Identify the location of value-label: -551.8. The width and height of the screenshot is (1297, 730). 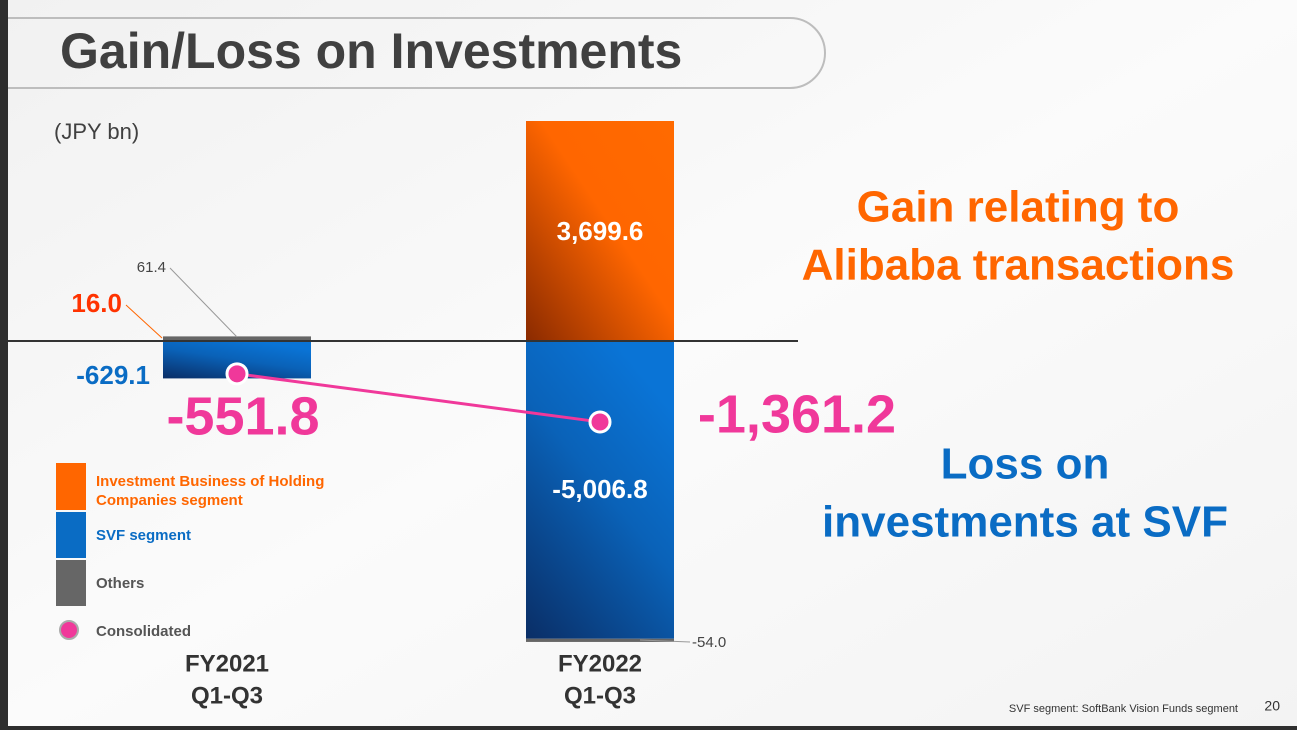
(242, 416).